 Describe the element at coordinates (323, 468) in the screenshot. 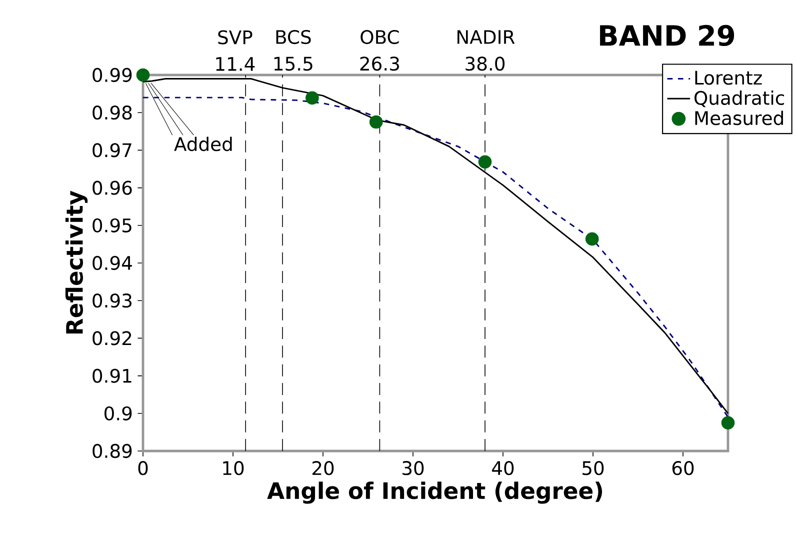

I see `x-tick-label: 20` at that location.